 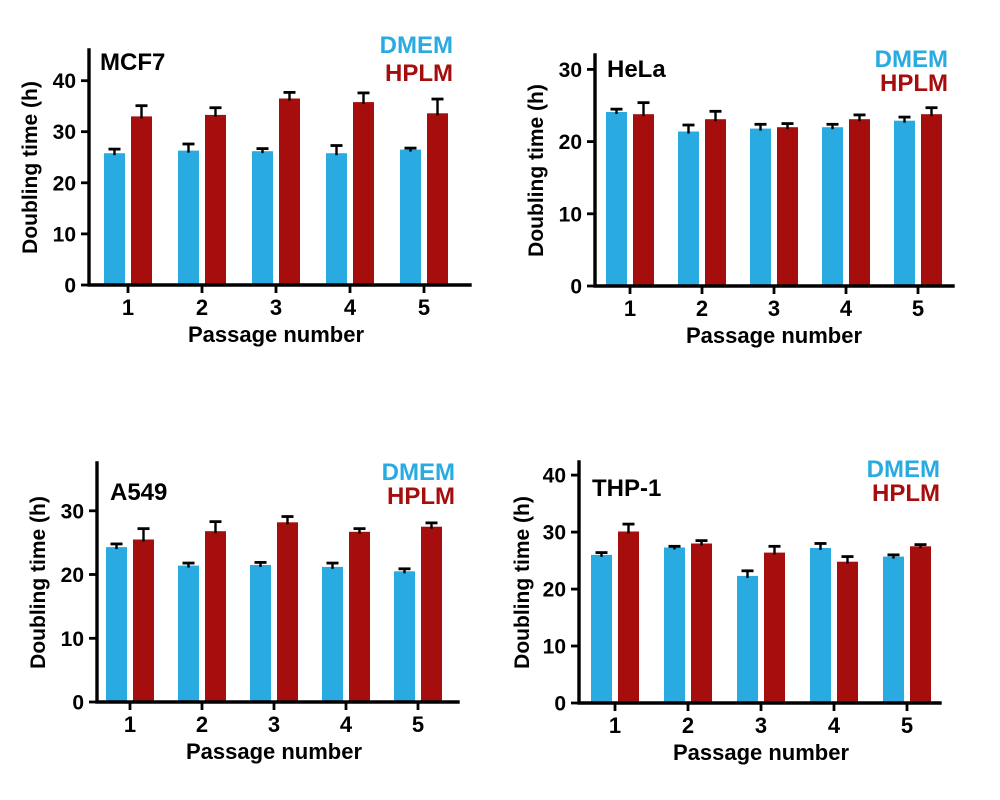 What do you see at coordinates (138, 492) in the screenshot?
I see `panel-title: A549` at bounding box center [138, 492].